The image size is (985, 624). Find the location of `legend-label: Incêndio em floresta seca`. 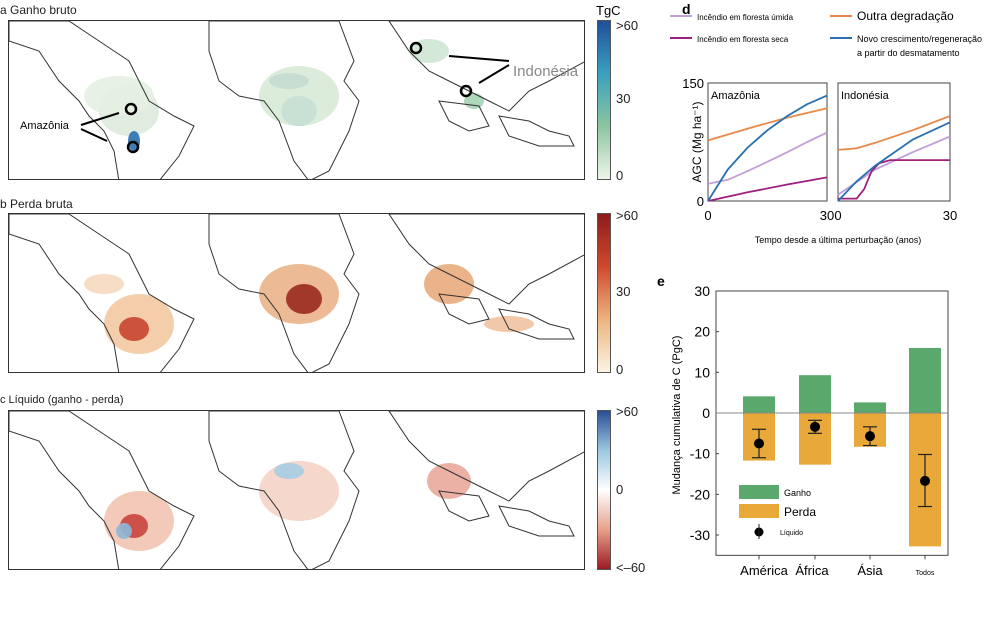

legend-label: Incêndio em floresta seca is located at coordinates (743, 39).